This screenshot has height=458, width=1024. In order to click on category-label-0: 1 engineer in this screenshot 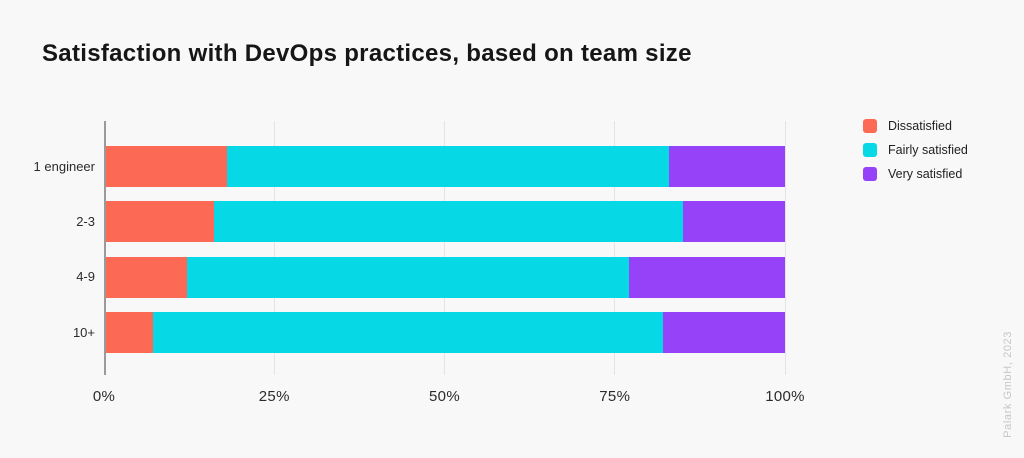, I will do `click(64, 166)`.